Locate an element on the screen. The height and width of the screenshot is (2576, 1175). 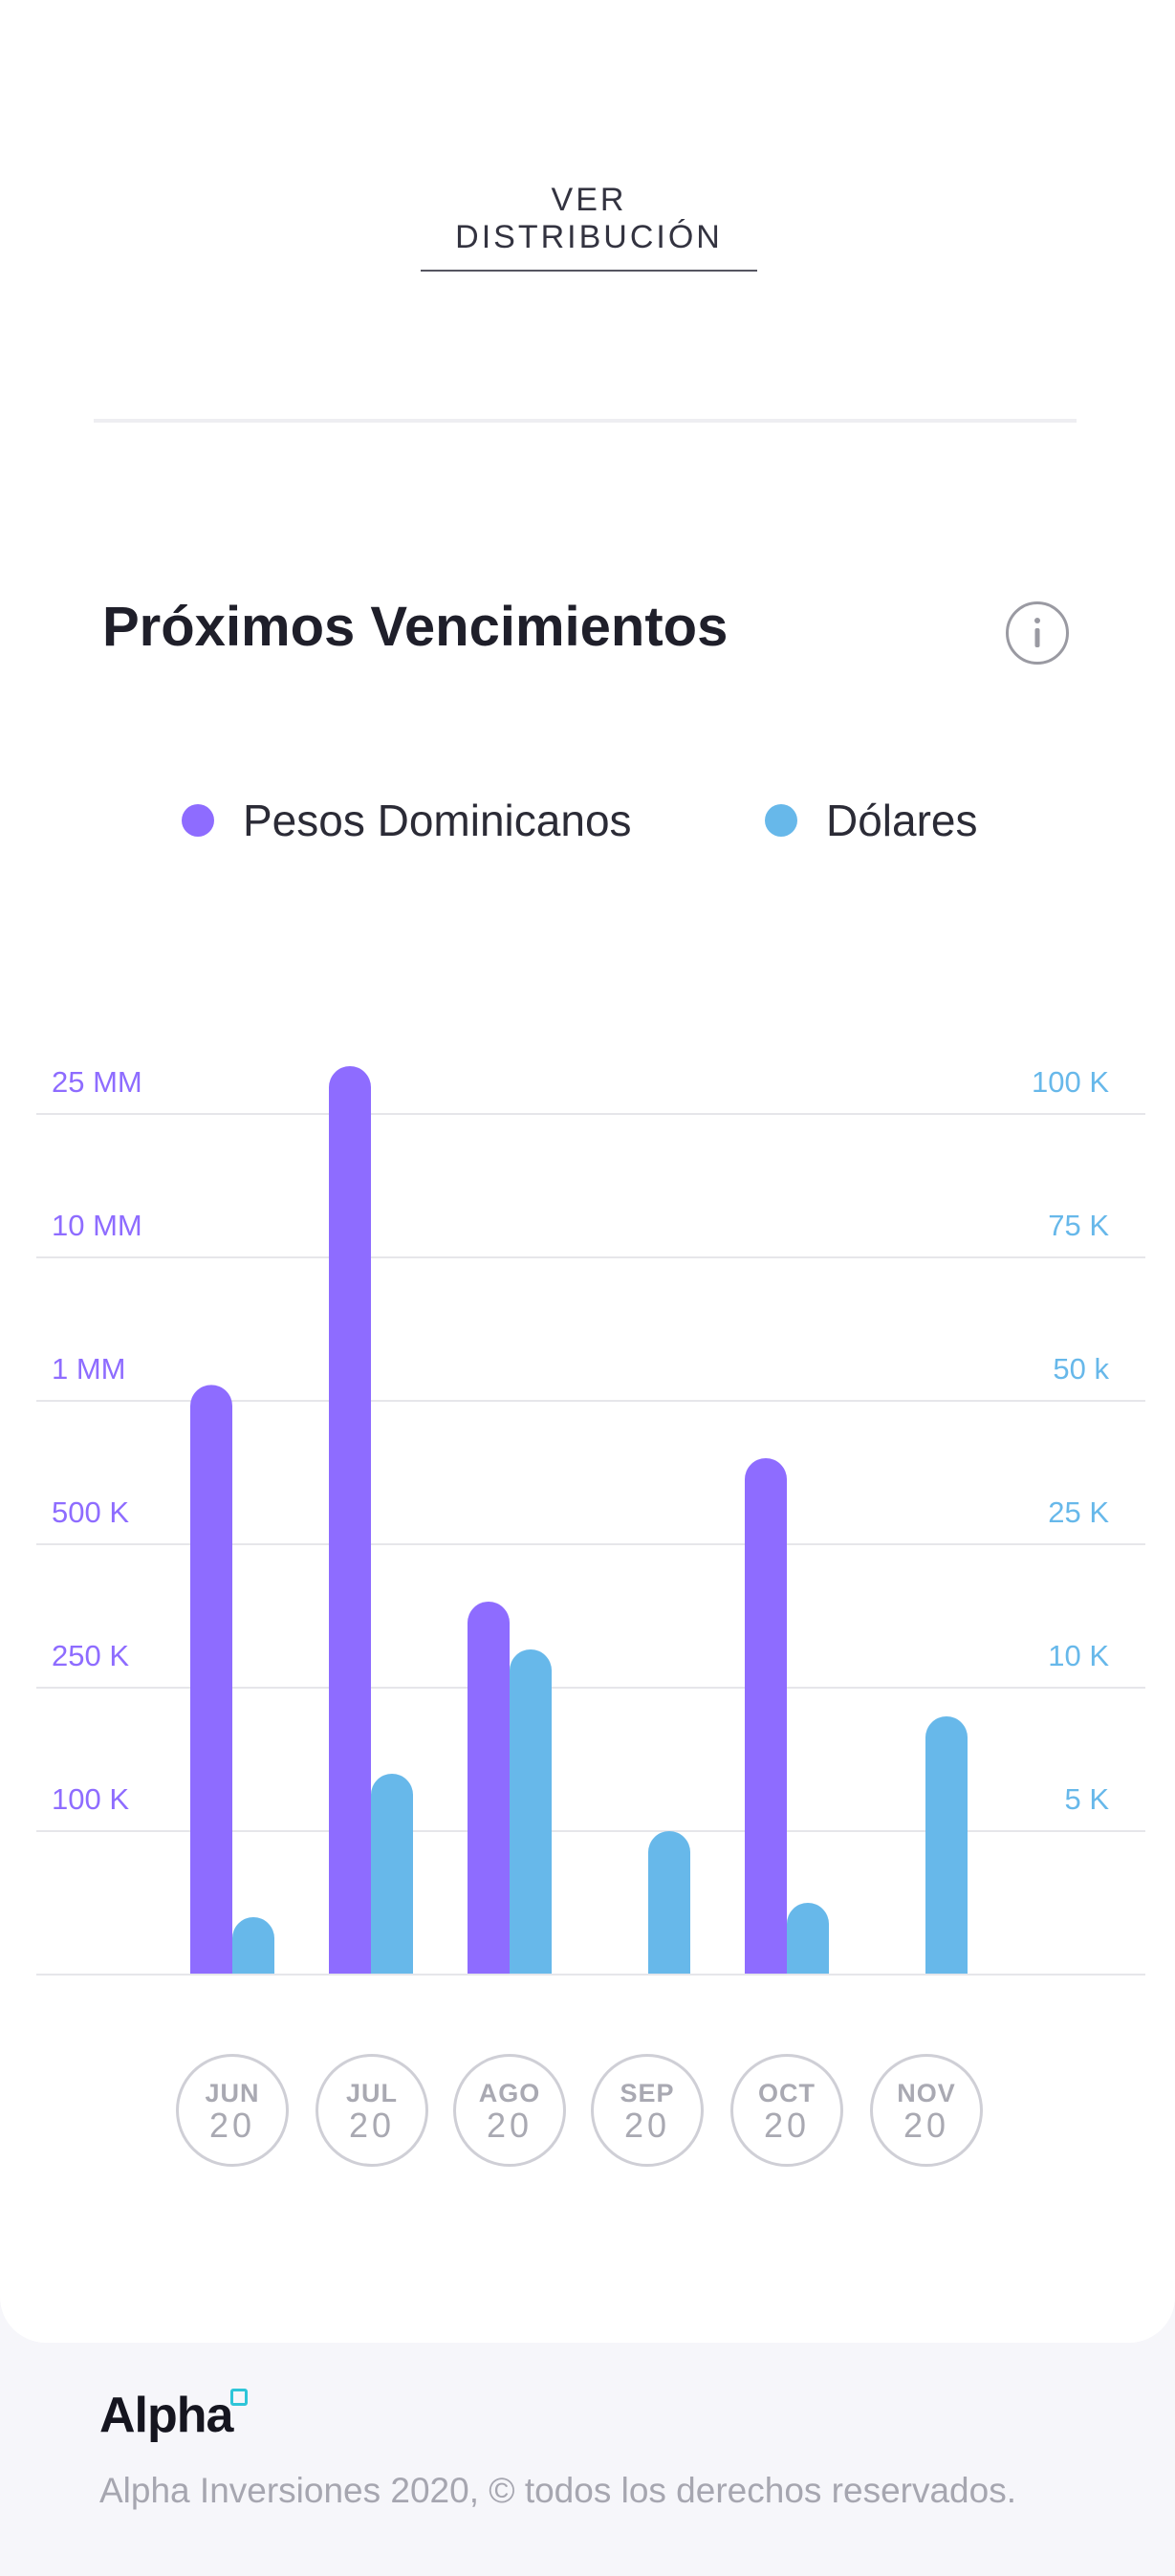
month-chip: NOV 20 is located at coordinates (926, 2110).